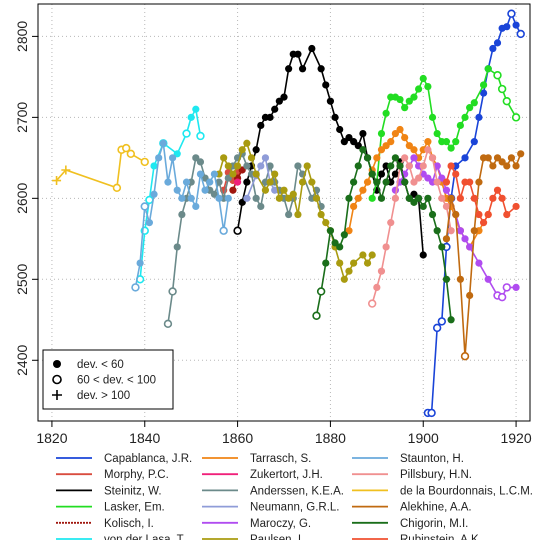  What do you see at coordinates (22, 117) in the screenshot?
I see `y-tick-label: 2700` at bounding box center [22, 117].